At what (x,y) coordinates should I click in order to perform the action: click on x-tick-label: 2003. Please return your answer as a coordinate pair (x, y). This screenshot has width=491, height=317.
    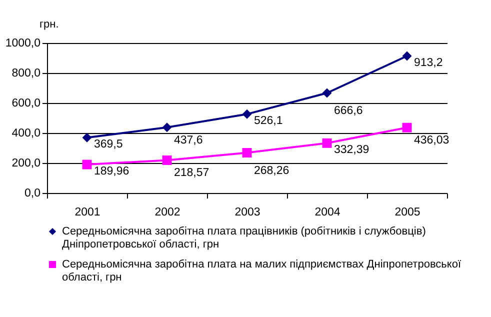
    Looking at the image, I should click on (247, 212).